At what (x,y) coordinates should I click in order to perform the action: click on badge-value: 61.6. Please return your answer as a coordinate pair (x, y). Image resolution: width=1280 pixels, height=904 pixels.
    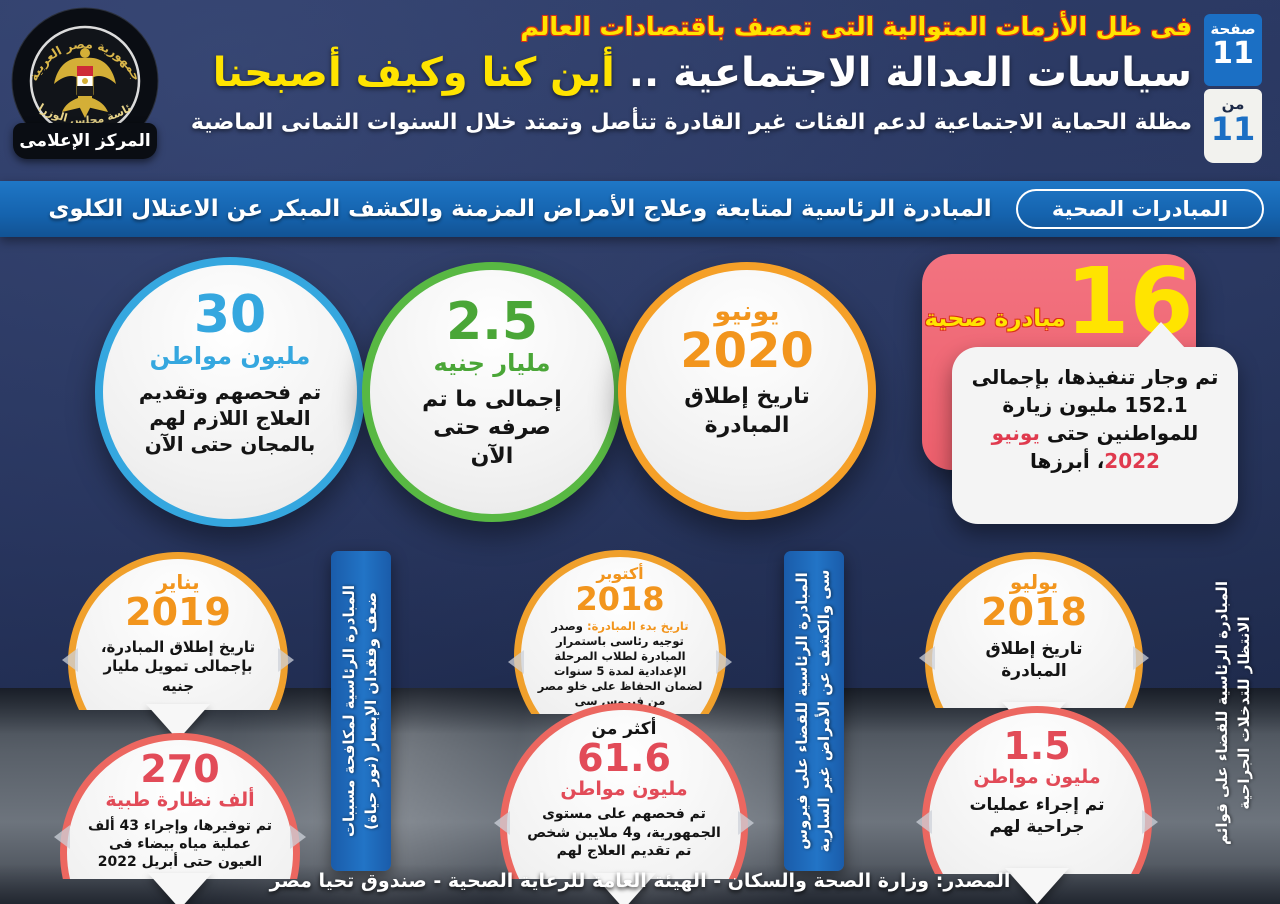
    Looking at the image, I should click on (624, 757).